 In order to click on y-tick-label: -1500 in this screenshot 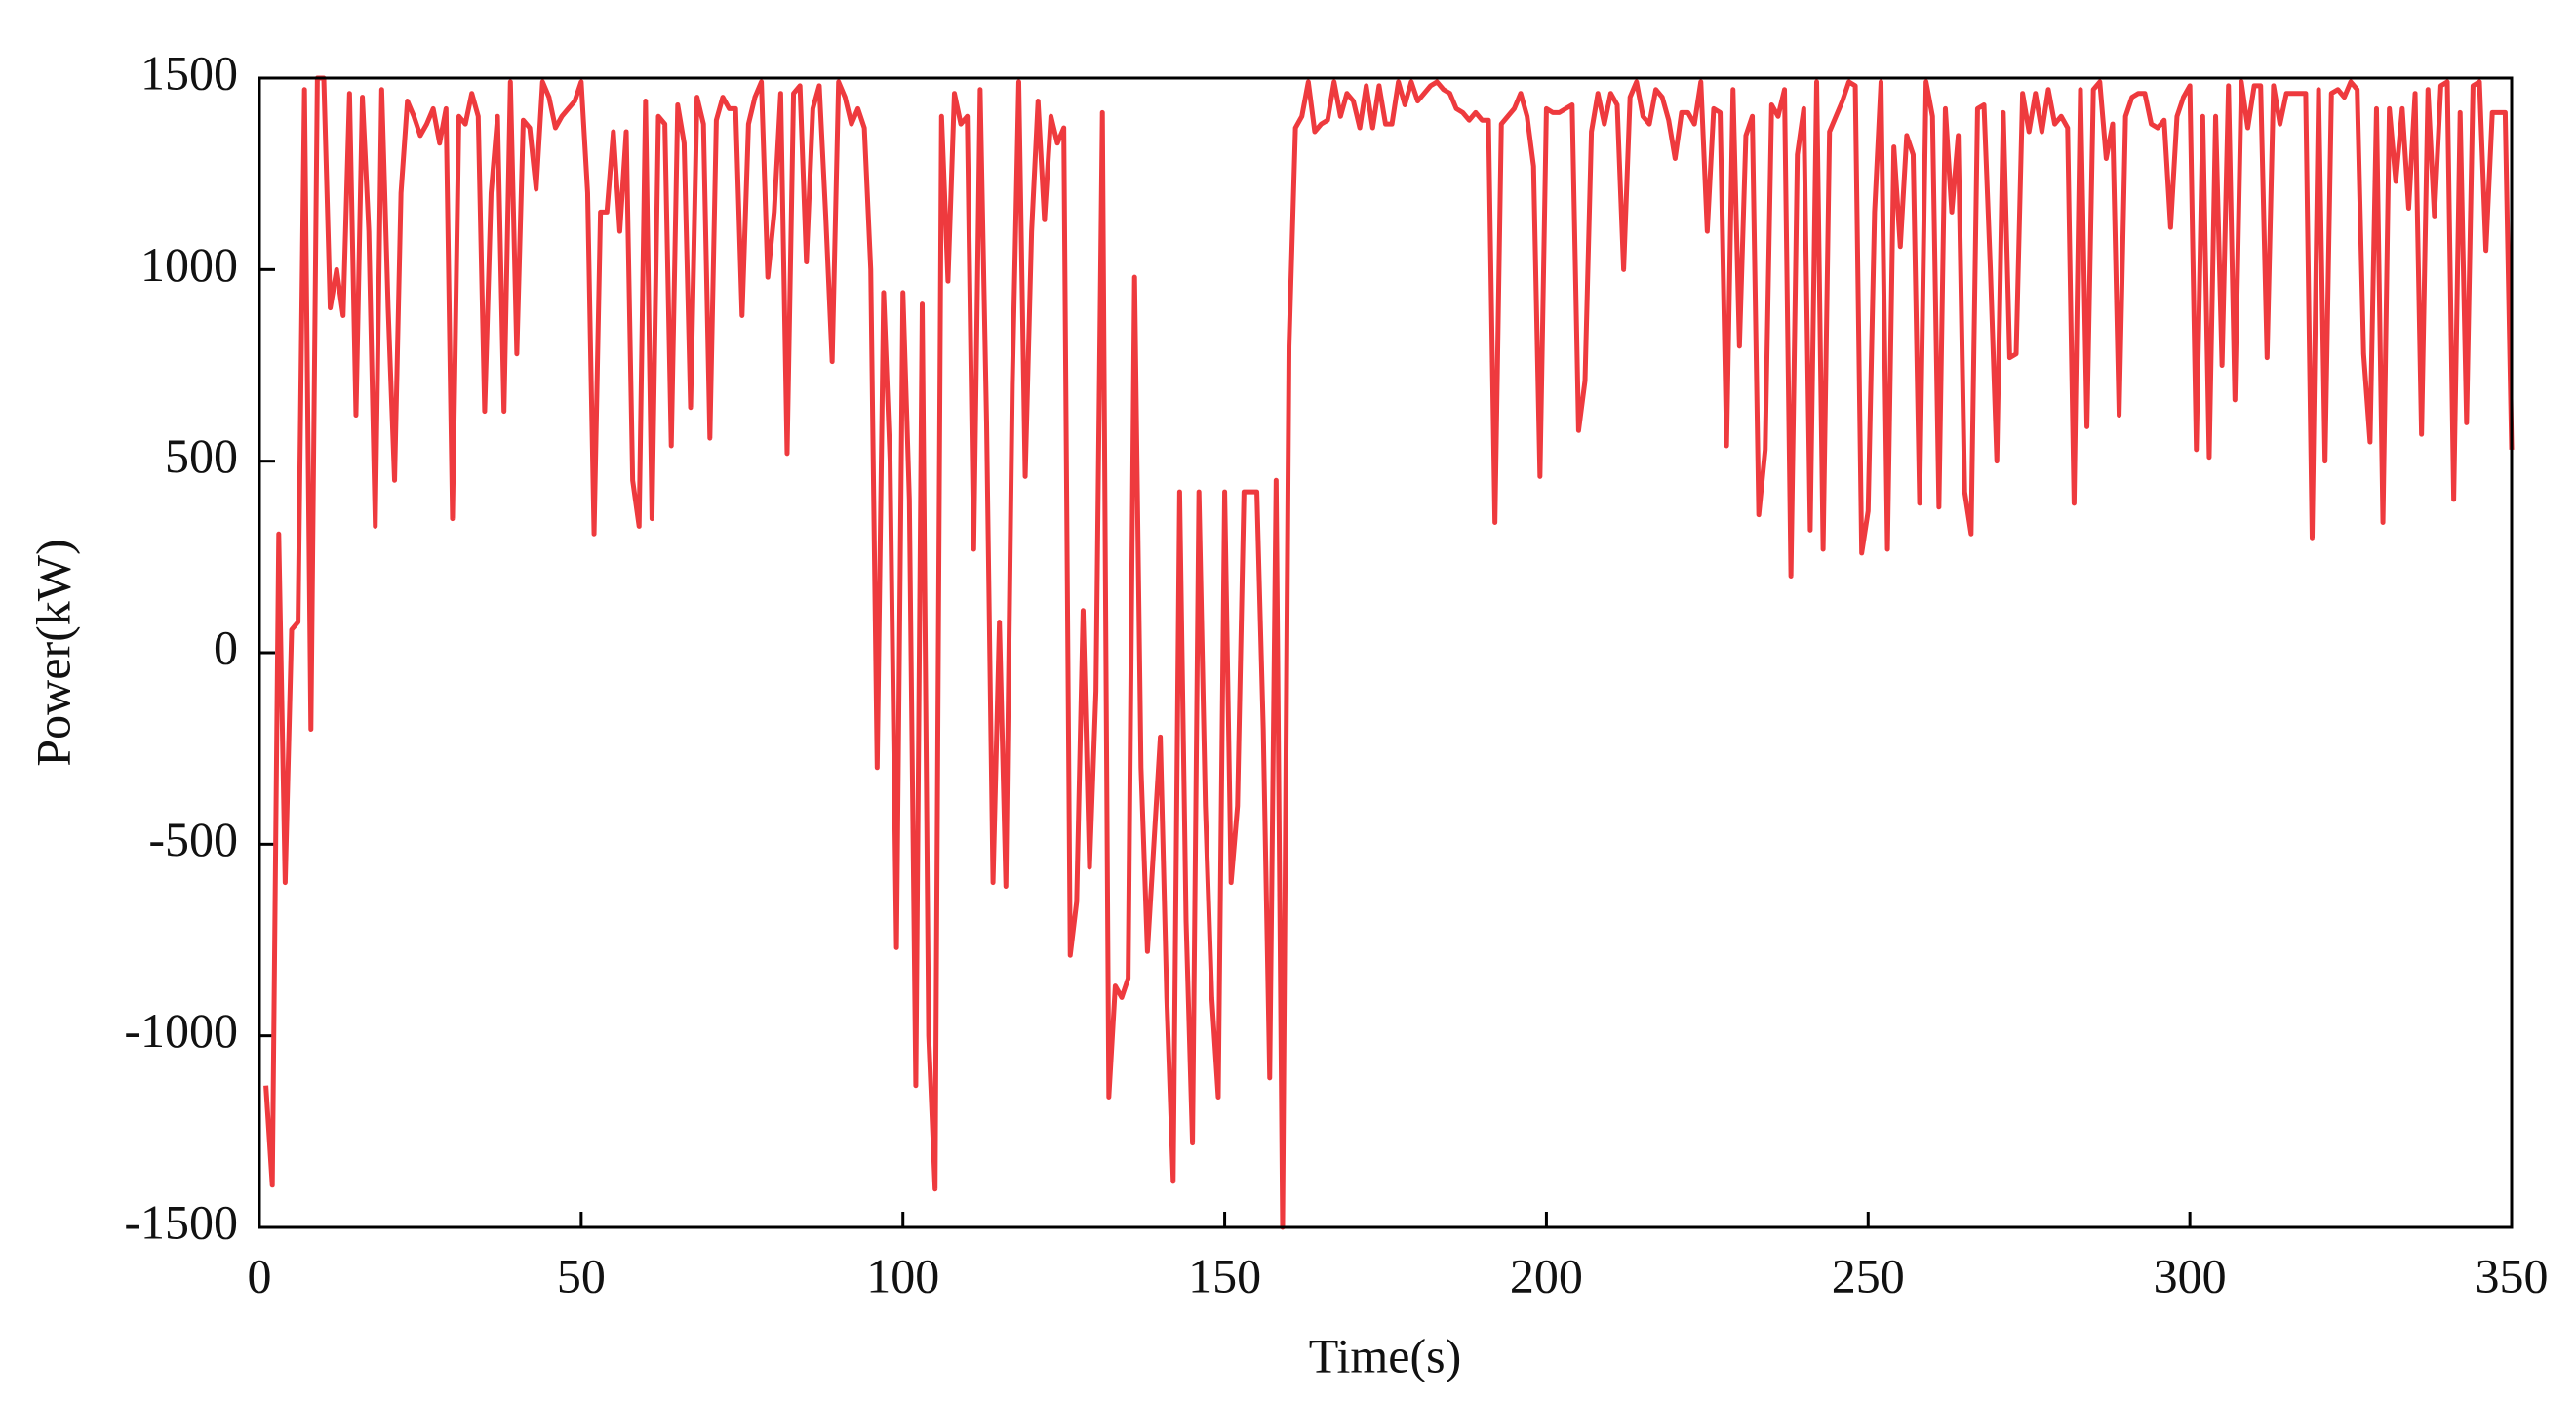, I will do `click(181, 1221)`.